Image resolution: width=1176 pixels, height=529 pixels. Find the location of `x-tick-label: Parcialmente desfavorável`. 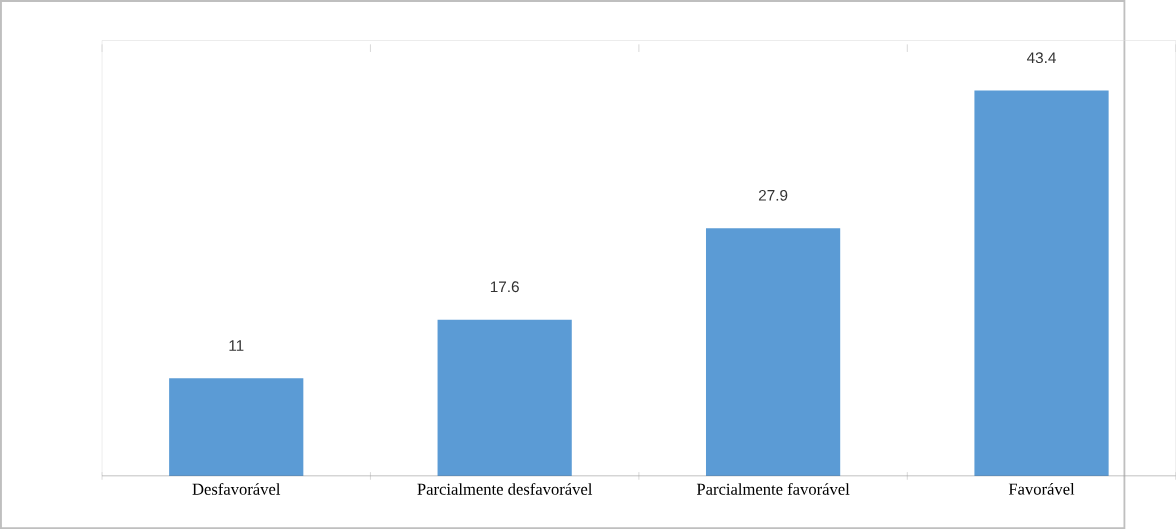

x-tick-label: Parcialmente desfavorável is located at coordinates (505, 488).